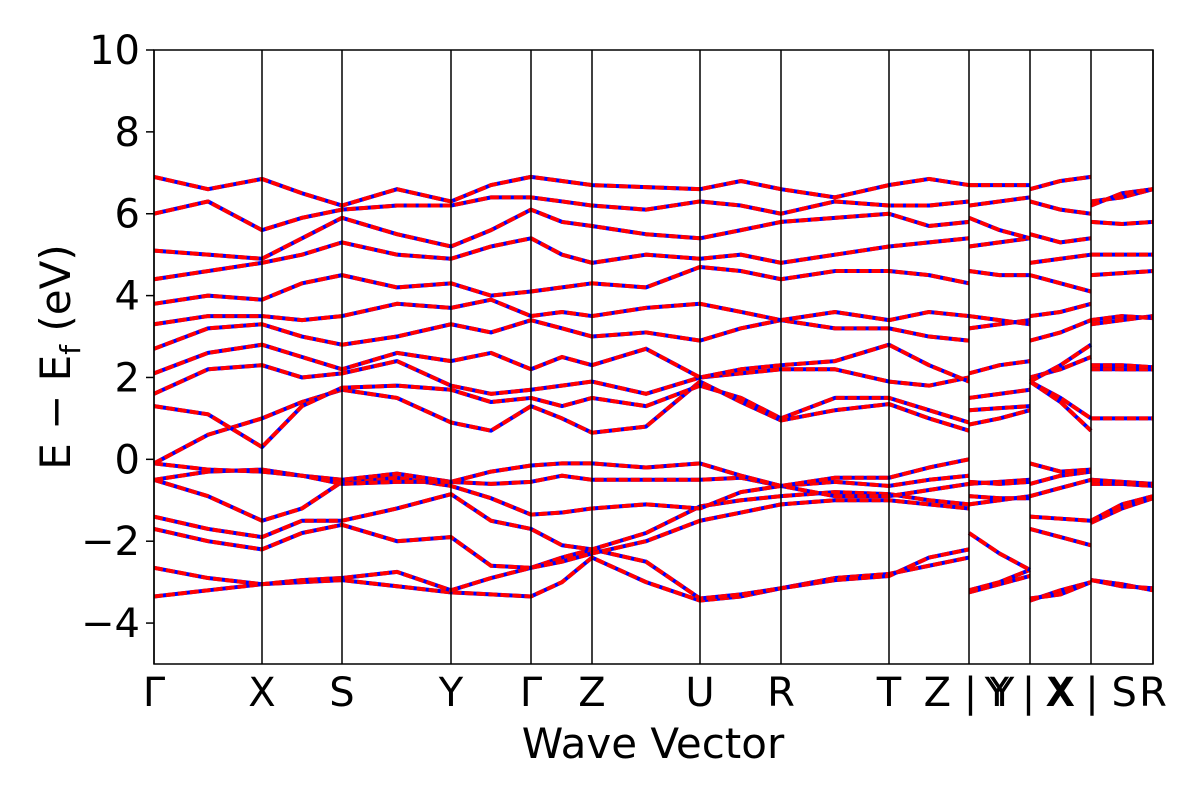 The image size is (1200, 800). What do you see at coordinates (110, 624) in the screenshot?
I see `y-tick-label: −4` at bounding box center [110, 624].